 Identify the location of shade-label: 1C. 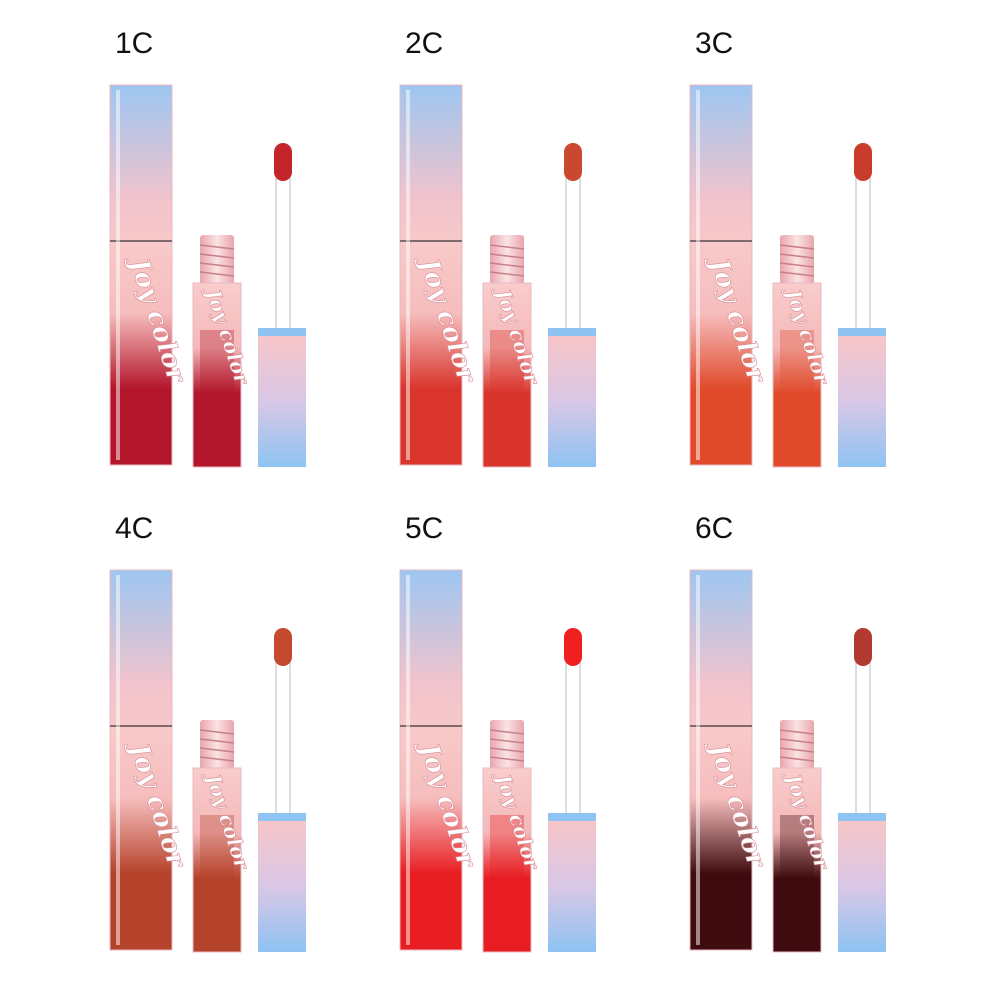
(134, 43).